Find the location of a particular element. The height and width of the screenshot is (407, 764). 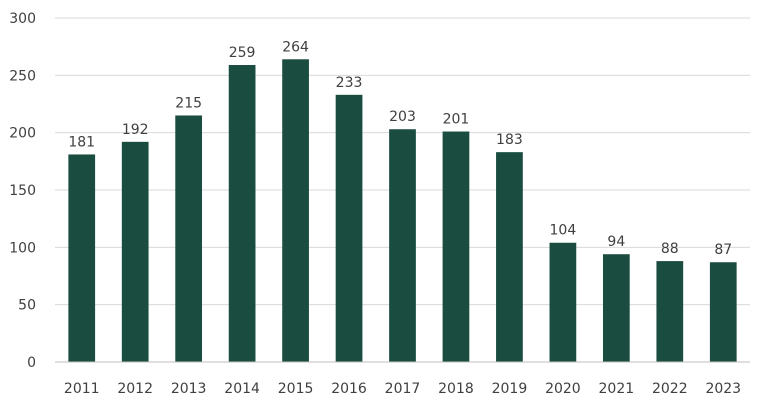

bar-2012 is located at coordinates (135, 251).